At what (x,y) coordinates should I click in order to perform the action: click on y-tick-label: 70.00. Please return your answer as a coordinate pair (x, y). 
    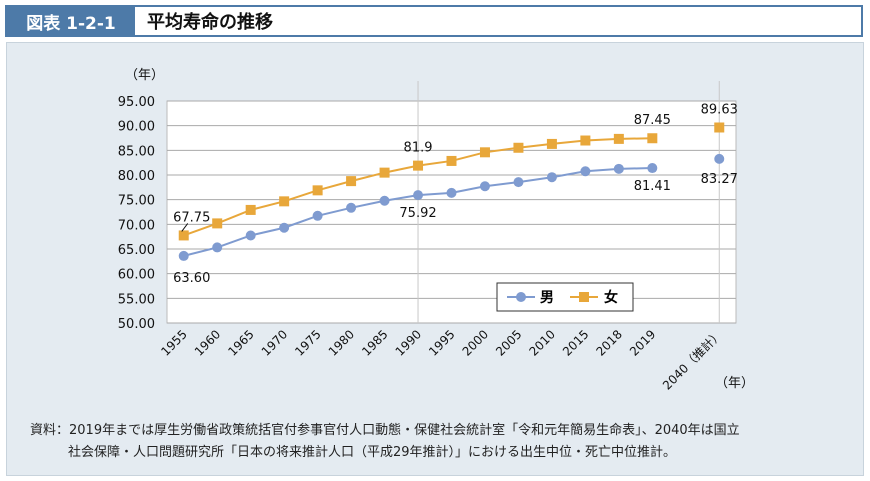
    Looking at the image, I should click on (136, 225).